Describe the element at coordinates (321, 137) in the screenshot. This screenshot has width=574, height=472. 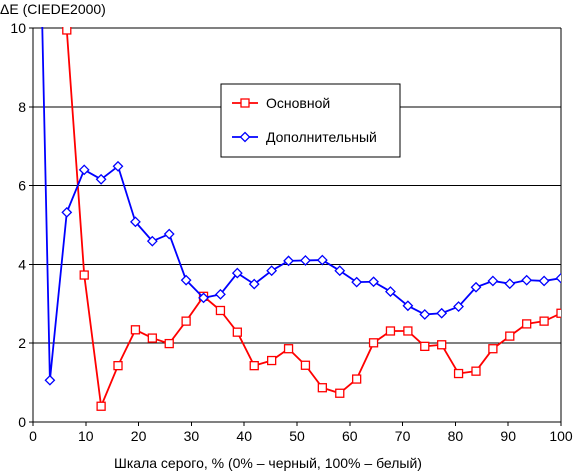
I see `legend-label: Дополнительный` at that location.